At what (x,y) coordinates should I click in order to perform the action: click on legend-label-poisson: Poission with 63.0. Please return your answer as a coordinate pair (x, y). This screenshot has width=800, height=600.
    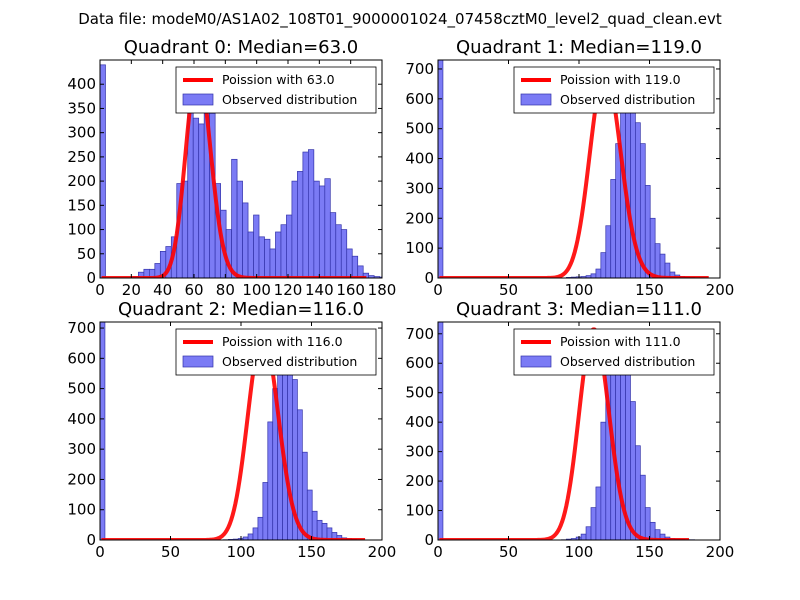
    Looking at the image, I should click on (278, 79).